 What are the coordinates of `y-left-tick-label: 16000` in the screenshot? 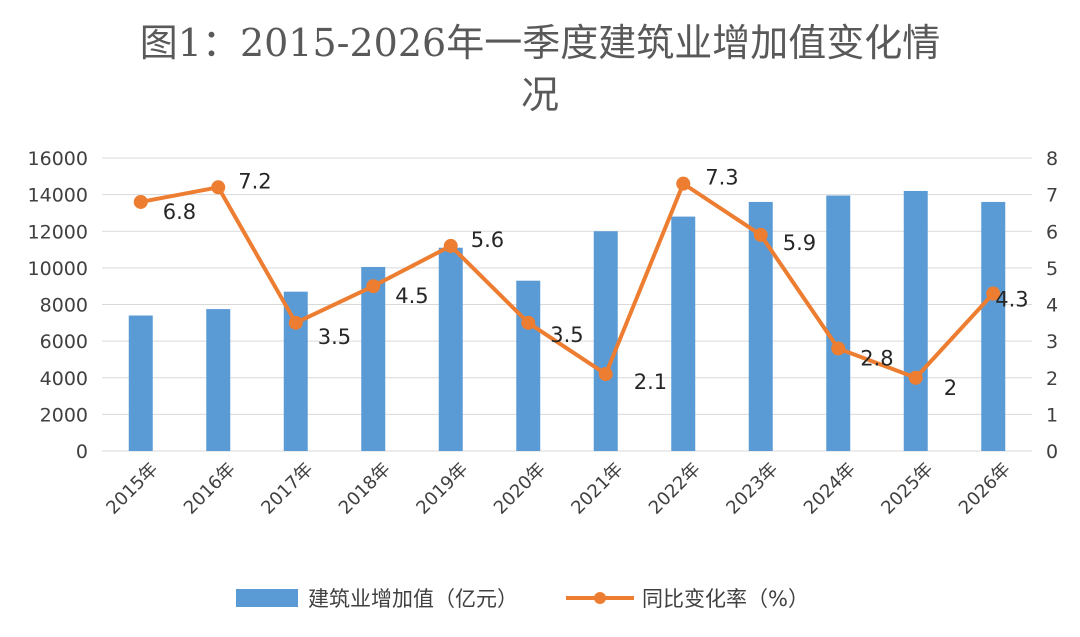 It's located at (58, 159).